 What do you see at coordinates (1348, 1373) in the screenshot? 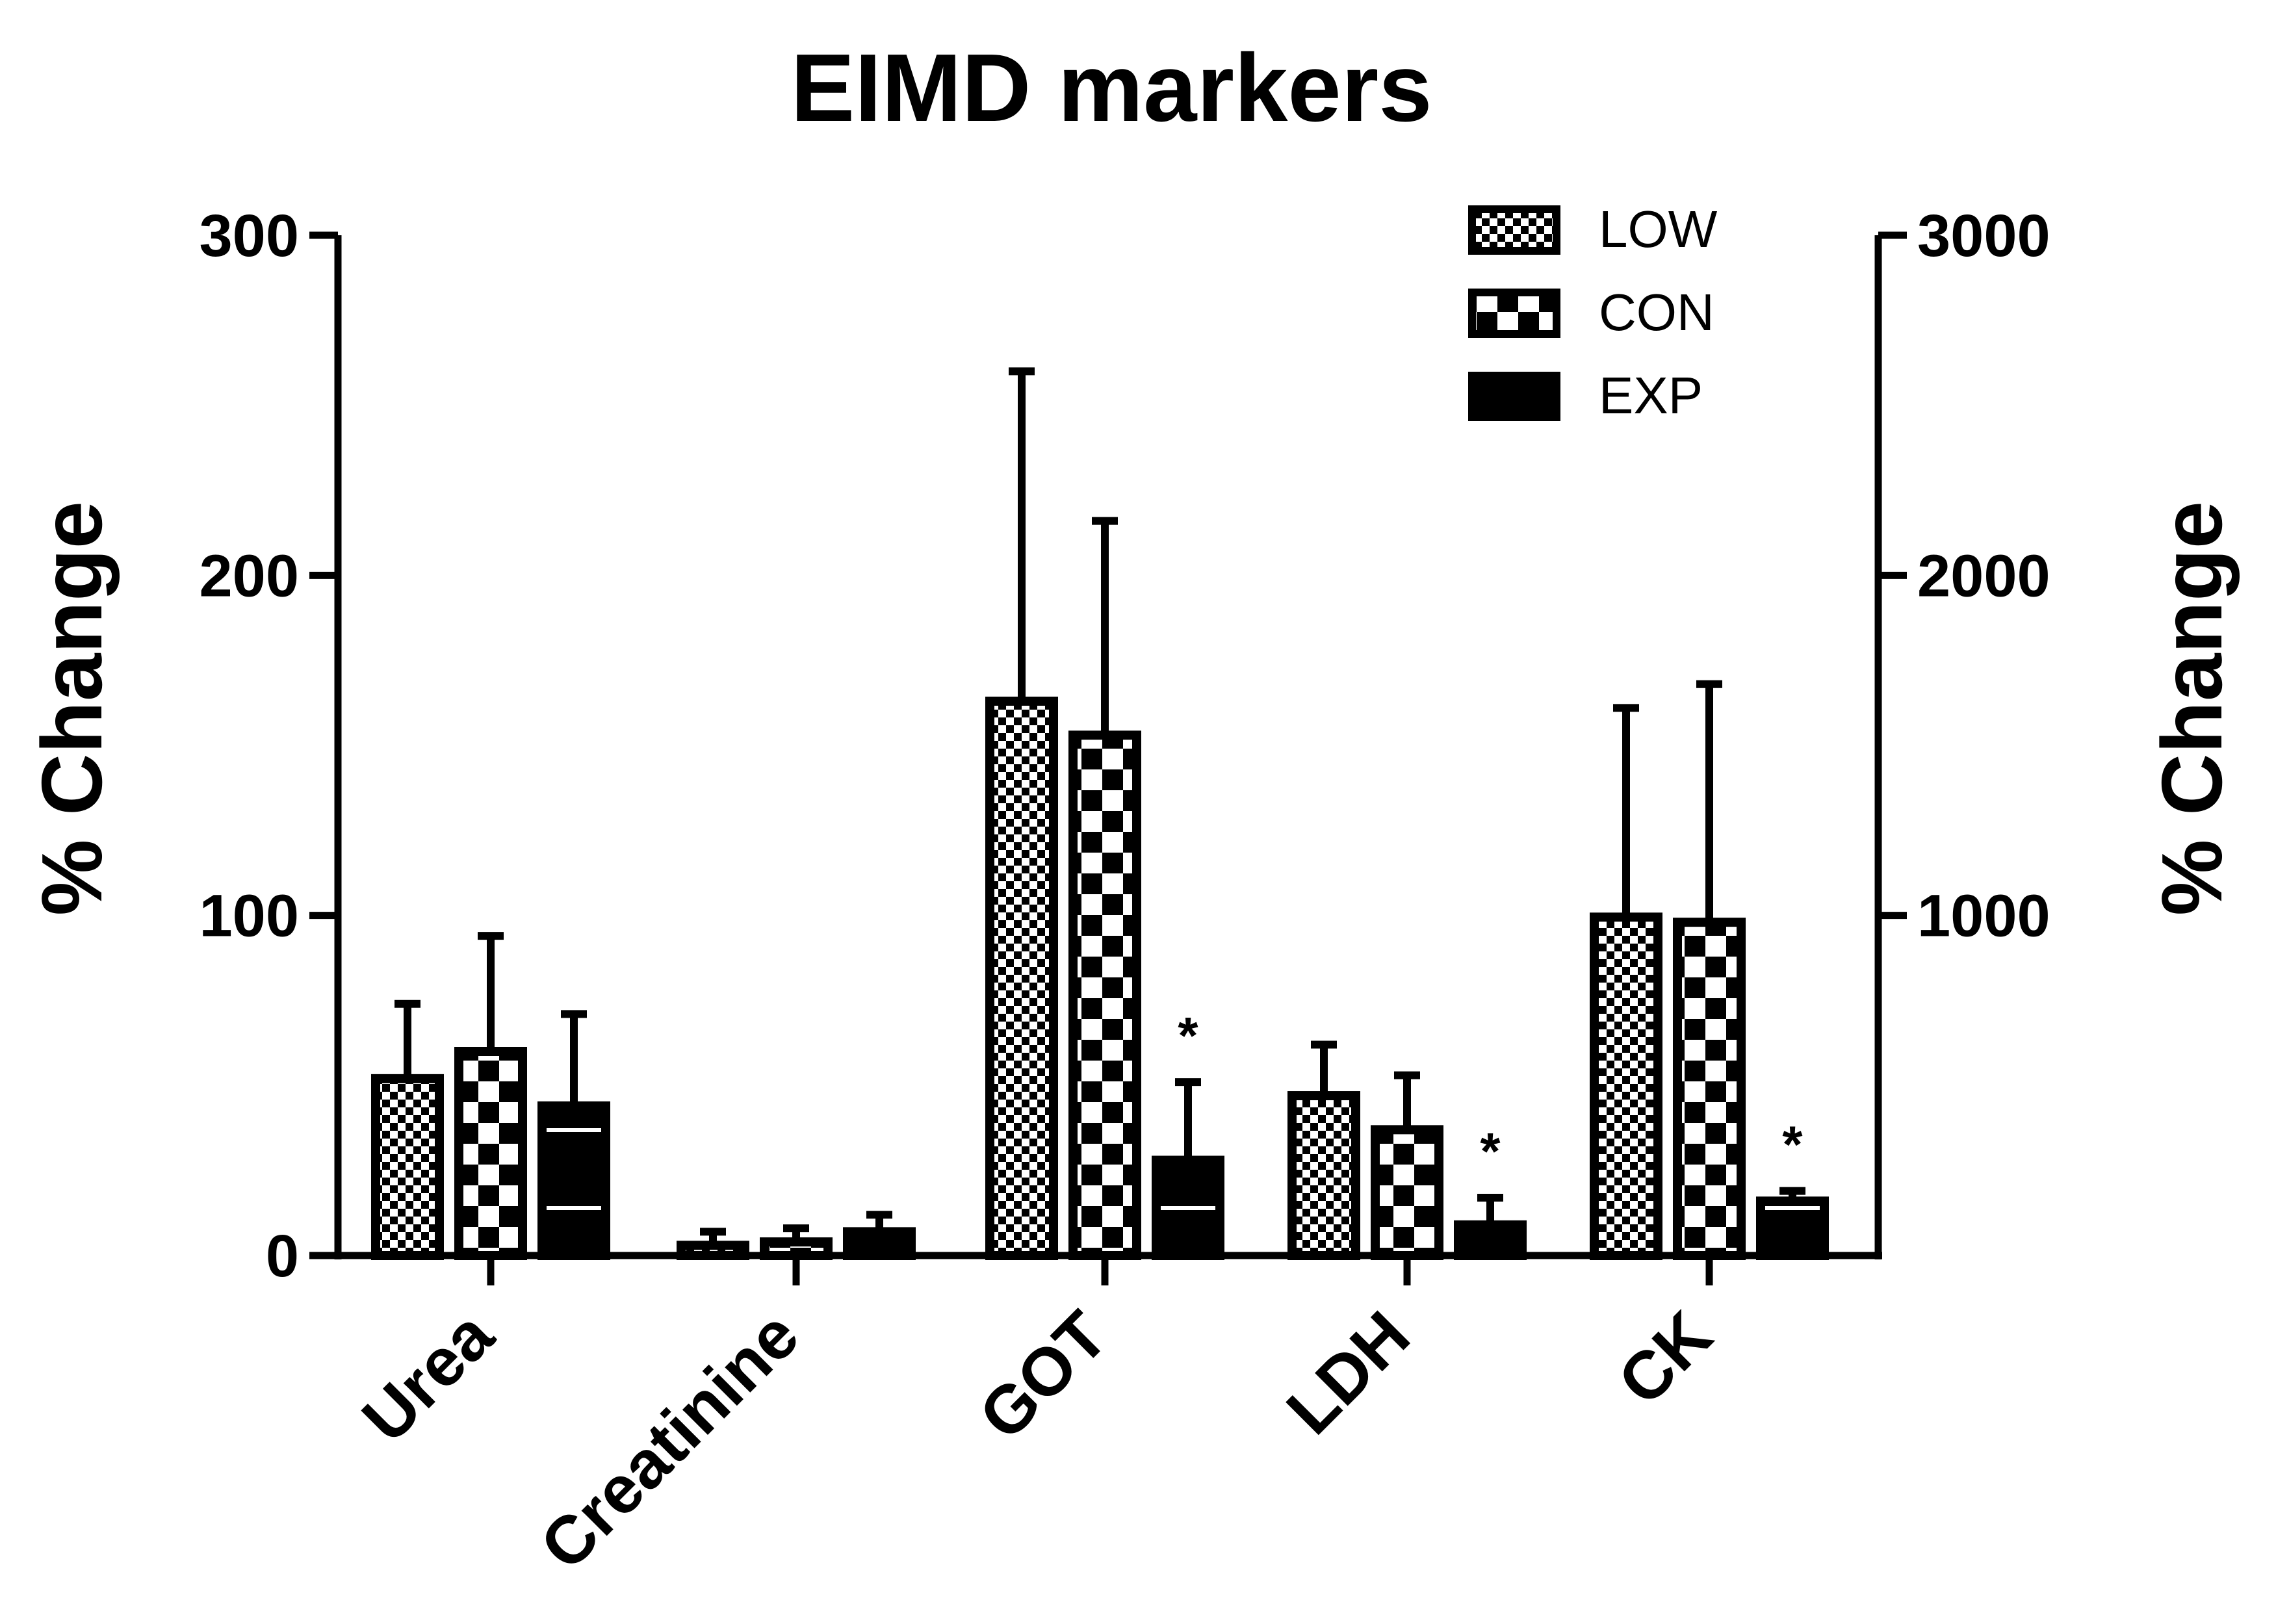
I see `category-label: LDH` at bounding box center [1348, 1373].